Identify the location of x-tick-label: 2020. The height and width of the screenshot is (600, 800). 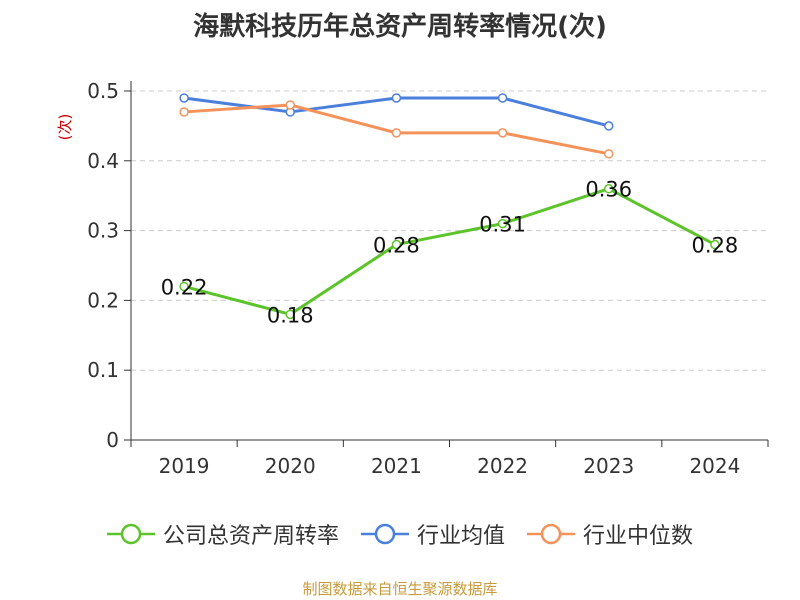
(290, 466).